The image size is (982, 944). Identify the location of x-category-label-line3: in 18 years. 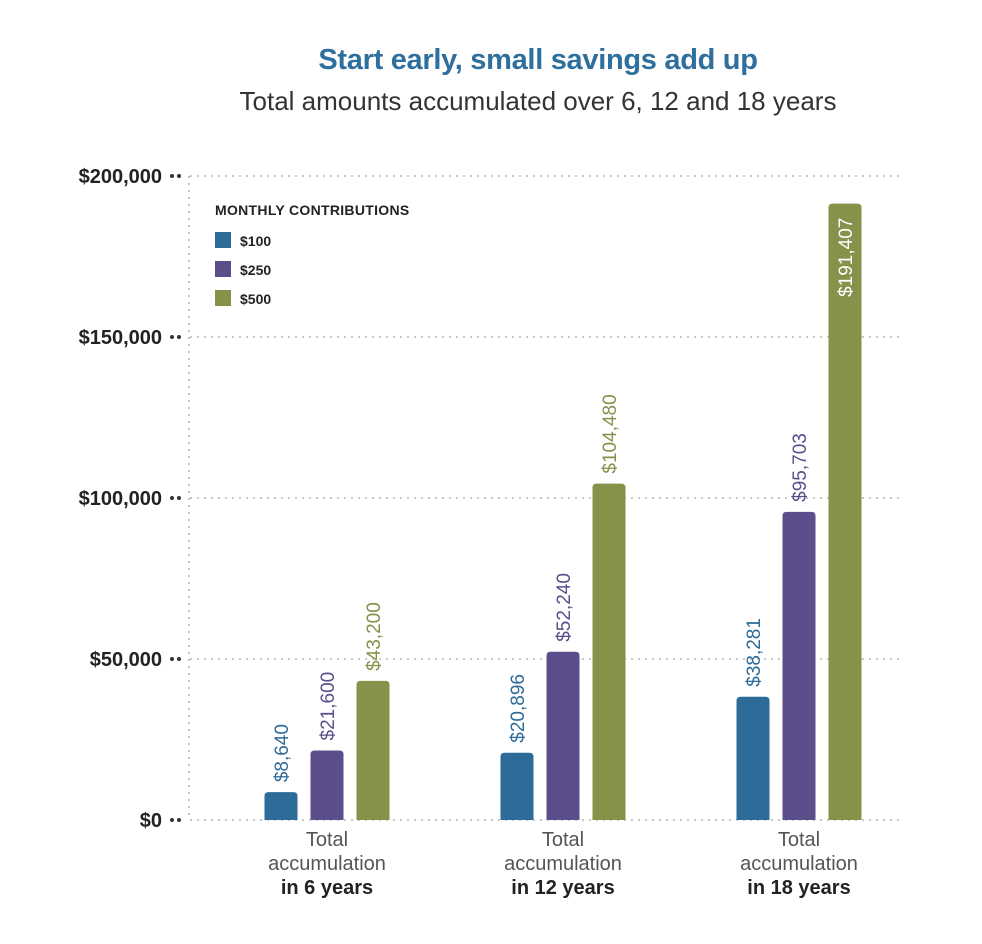
(798, 888).